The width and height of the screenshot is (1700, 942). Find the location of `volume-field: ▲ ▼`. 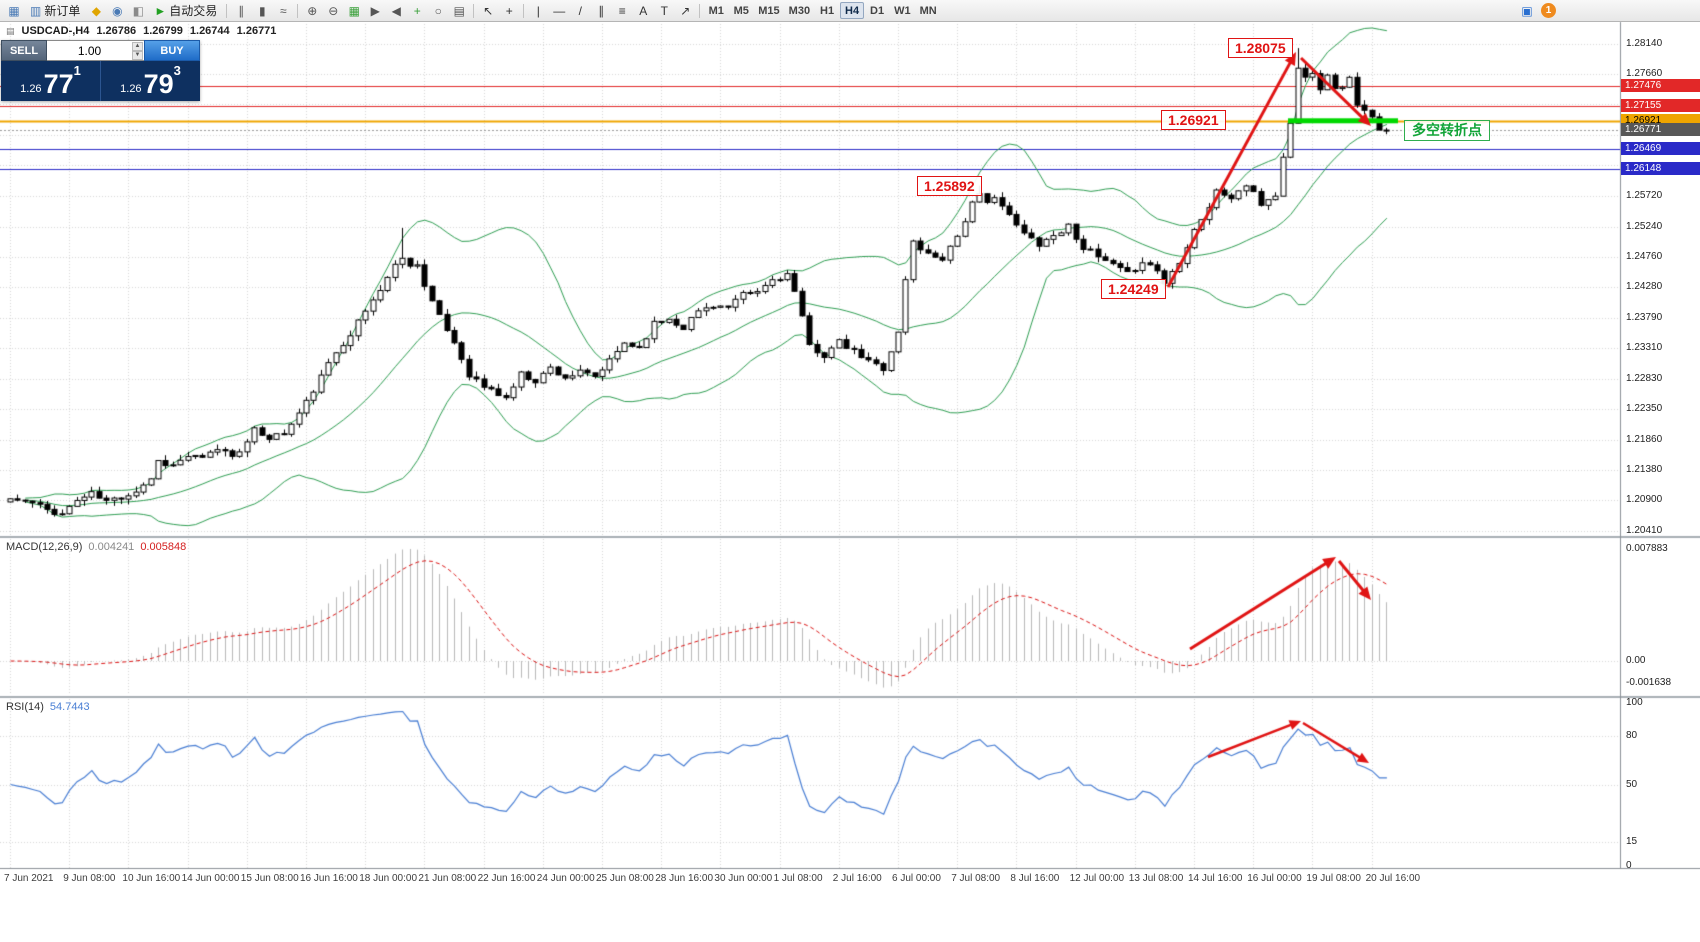

volume-field: ▲ ▼ is located at coordinates (95, 50).